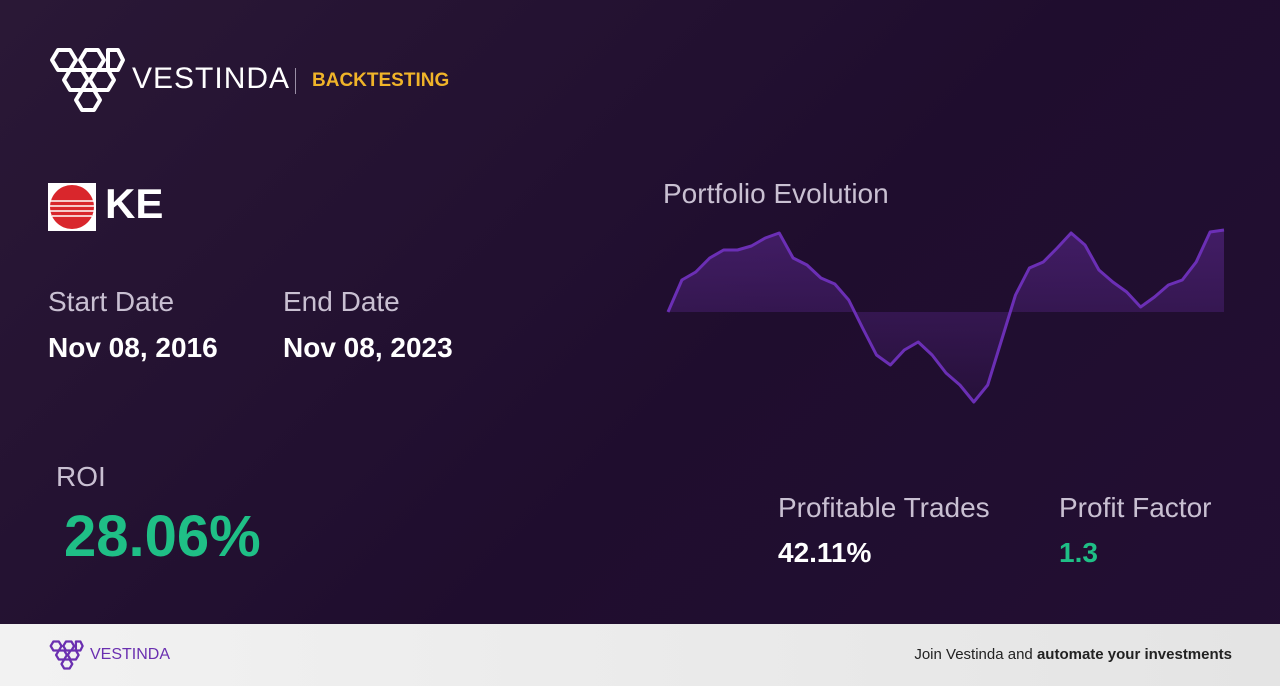 This screenshot has width=1280, height=686. I want to click on footer-cta-bold: automate your investments, so click(1134, 654).